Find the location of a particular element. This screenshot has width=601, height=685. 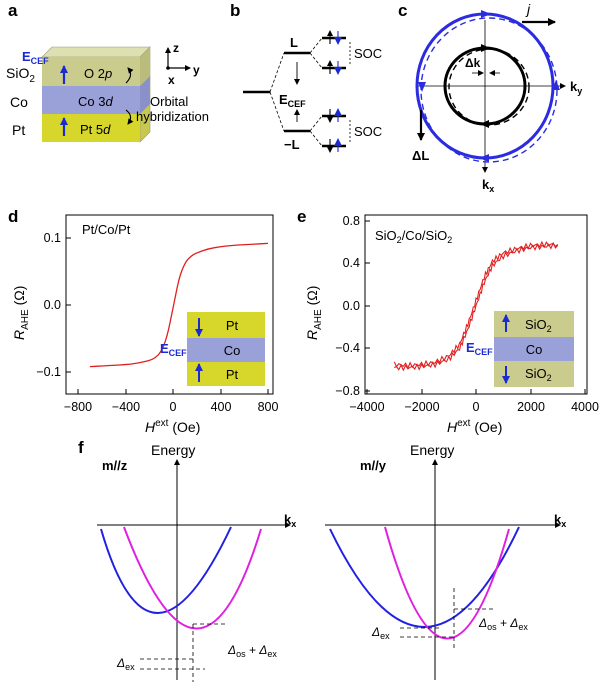

plot-d-xtick-label: 800 is located at coordinates (268, 407).